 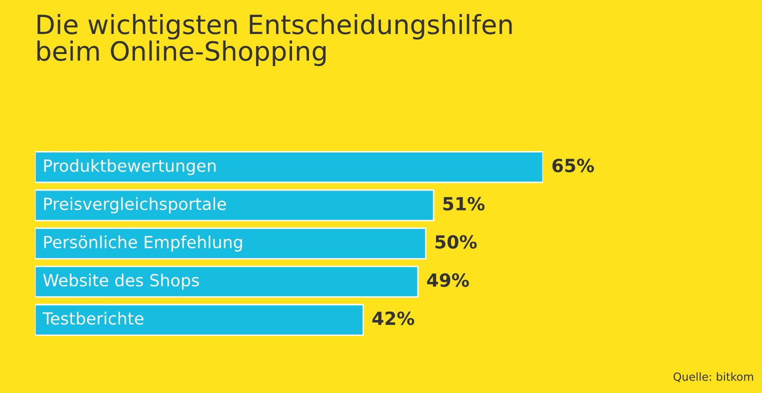 What do you see at coordinates (130, 167) in the screenshot?
I see `y-tick-label: Produktbewertungen` at bounding box center [130, 167].